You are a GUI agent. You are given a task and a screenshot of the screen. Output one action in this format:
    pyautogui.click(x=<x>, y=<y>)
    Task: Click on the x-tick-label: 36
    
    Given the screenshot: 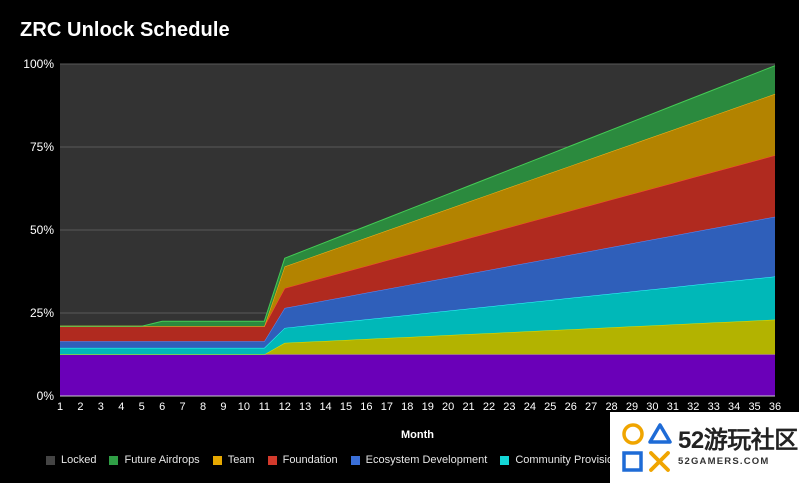 What is the action you would take?
    pyautogui.click(x=775, y=407)
    